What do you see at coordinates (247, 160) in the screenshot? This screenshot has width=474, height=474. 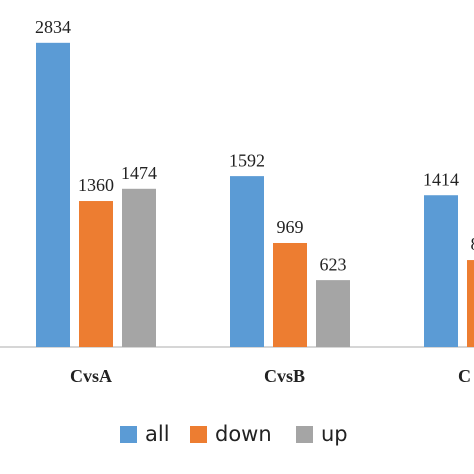 I see `data-label: 1592` at bounding box center [247, 160].